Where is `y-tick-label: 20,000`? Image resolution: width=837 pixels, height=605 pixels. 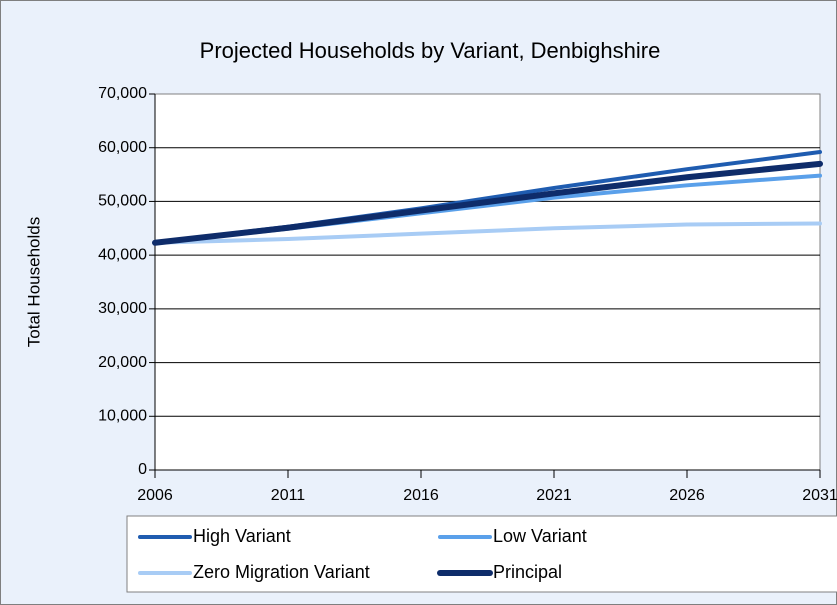
y-tick-label: 20,000 is located at coordinates (122, 362).